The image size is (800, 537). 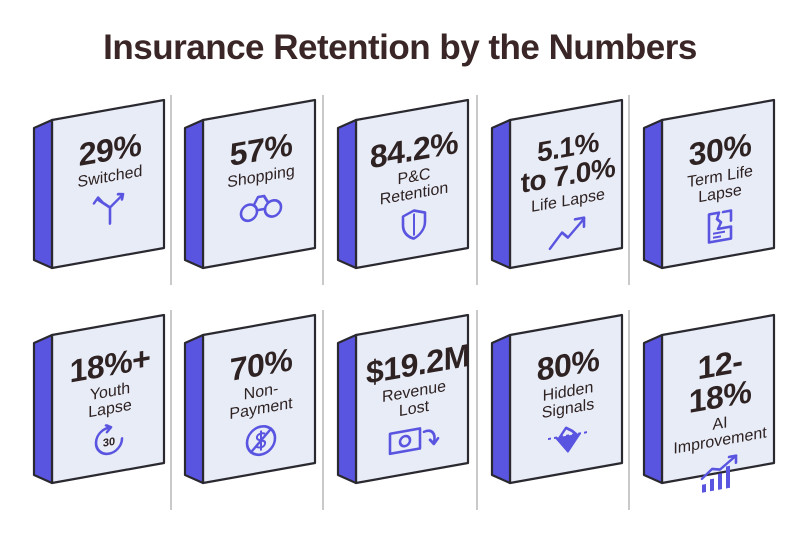 I want to click on tile-content: 57% Shopping, so click(x=261, y=184).